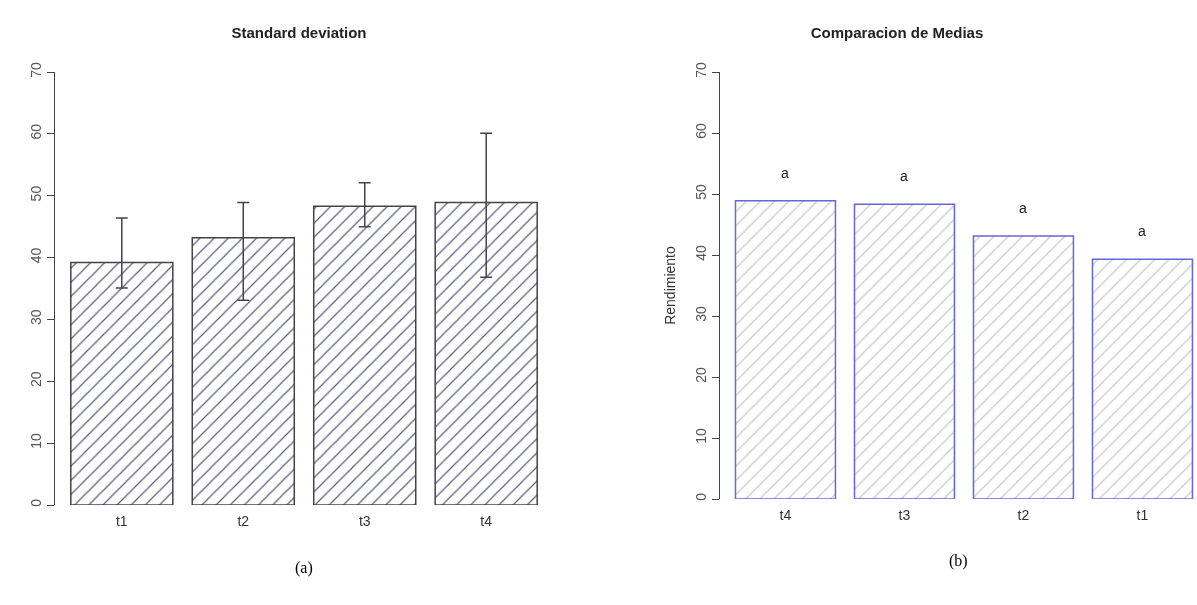 This screenshot has height=605, width=1197. What do you see at coordinates (670, 285) in the screenshot?
I see `y-axis-title: Rendimiento` at bounding box center [670, 285].